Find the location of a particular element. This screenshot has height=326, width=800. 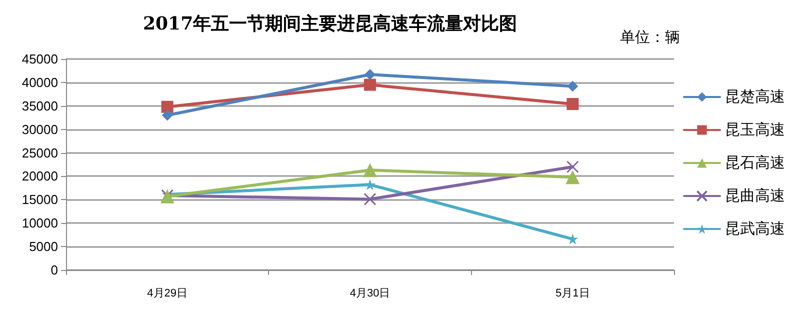

y-tick-label: 40000 is located at coordinates (40, 82).